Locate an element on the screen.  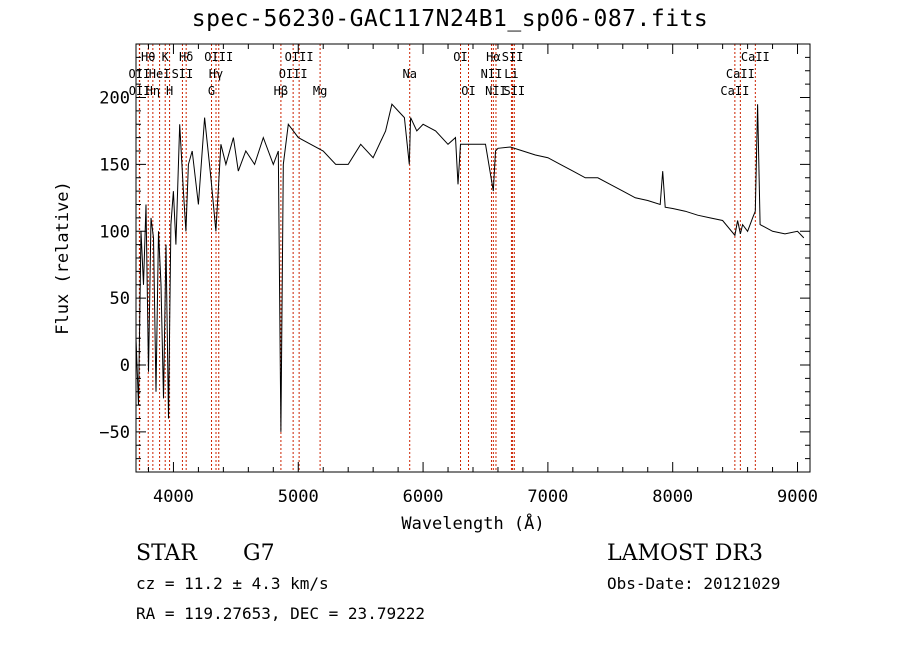
coordinates: RA = 119.27653, DEC = 23.79222 is located at coordinates (280, 613).